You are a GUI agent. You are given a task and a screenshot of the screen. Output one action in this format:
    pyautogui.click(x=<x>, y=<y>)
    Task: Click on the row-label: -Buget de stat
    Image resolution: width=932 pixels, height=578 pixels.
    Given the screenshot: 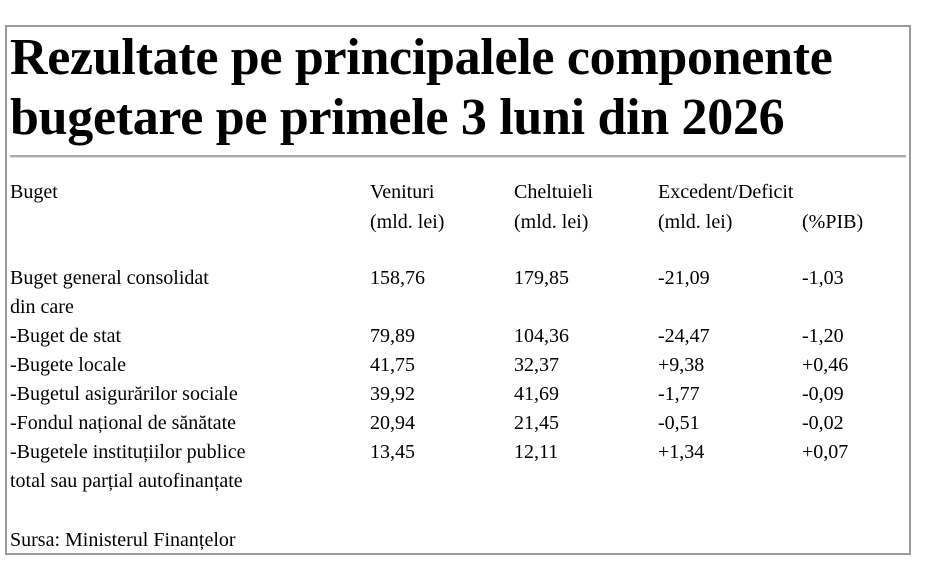 What is the action you would take?
    pyautogui.click(x=66, y=336)
    